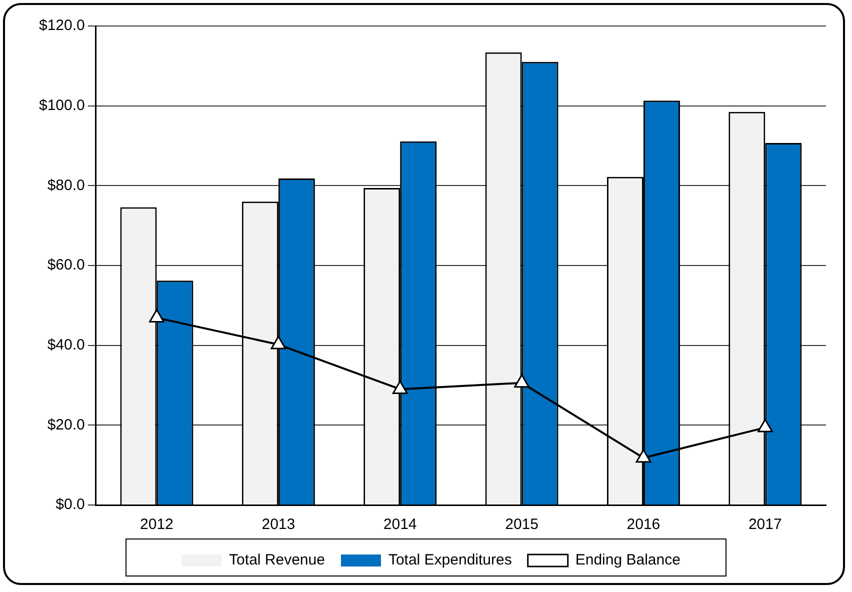 The image size is (852, 592). Describe the element at coordinates (61, 105) in the screenshot. I see `y-tick-label: $100.0` at that location.